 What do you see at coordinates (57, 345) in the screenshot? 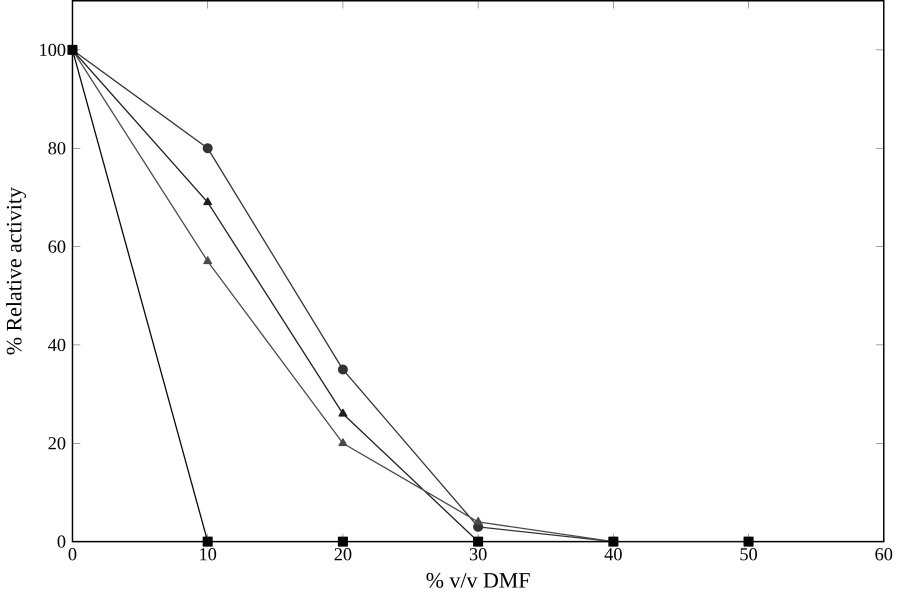
I see `y-tick-label: 40` at bounding box center [57, 345].